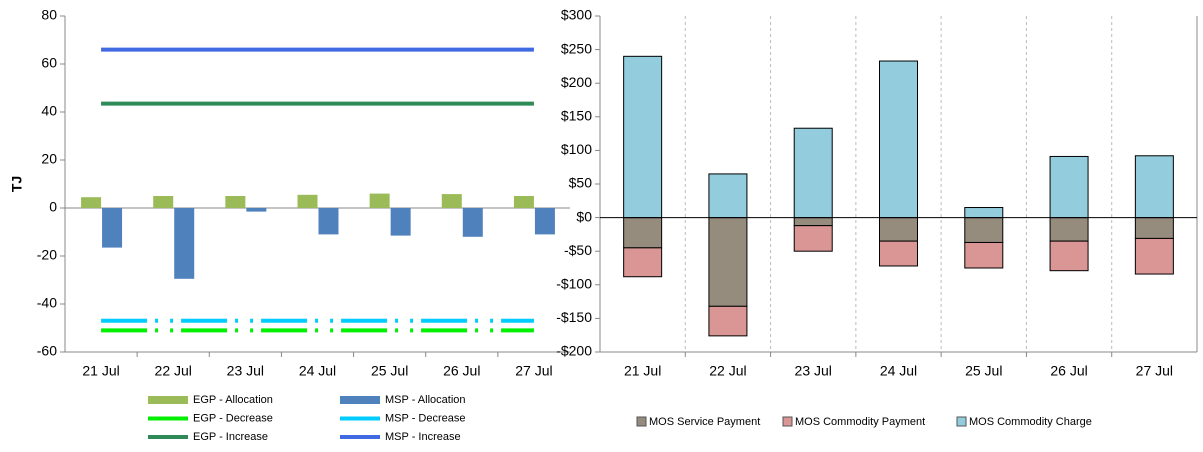 This screenshot has width=1203, height=452. What do you see at coordinates (17, 184) in the screenshot?
I see `y-axis-label: TJ` at bounding box center [17, 184].